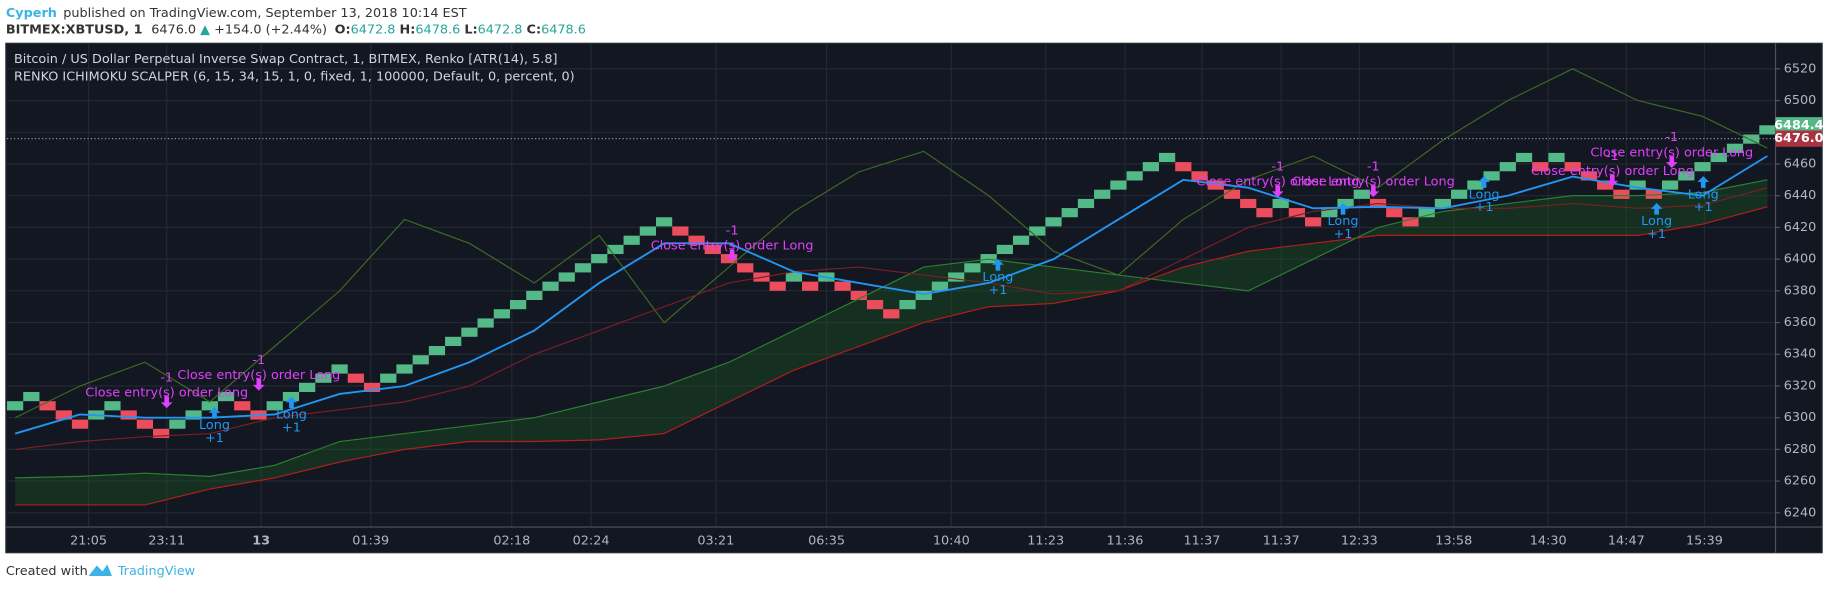  Describe the element at coordinates (31, 12) in the screenshot. I see `author: Cyperh` at that location.